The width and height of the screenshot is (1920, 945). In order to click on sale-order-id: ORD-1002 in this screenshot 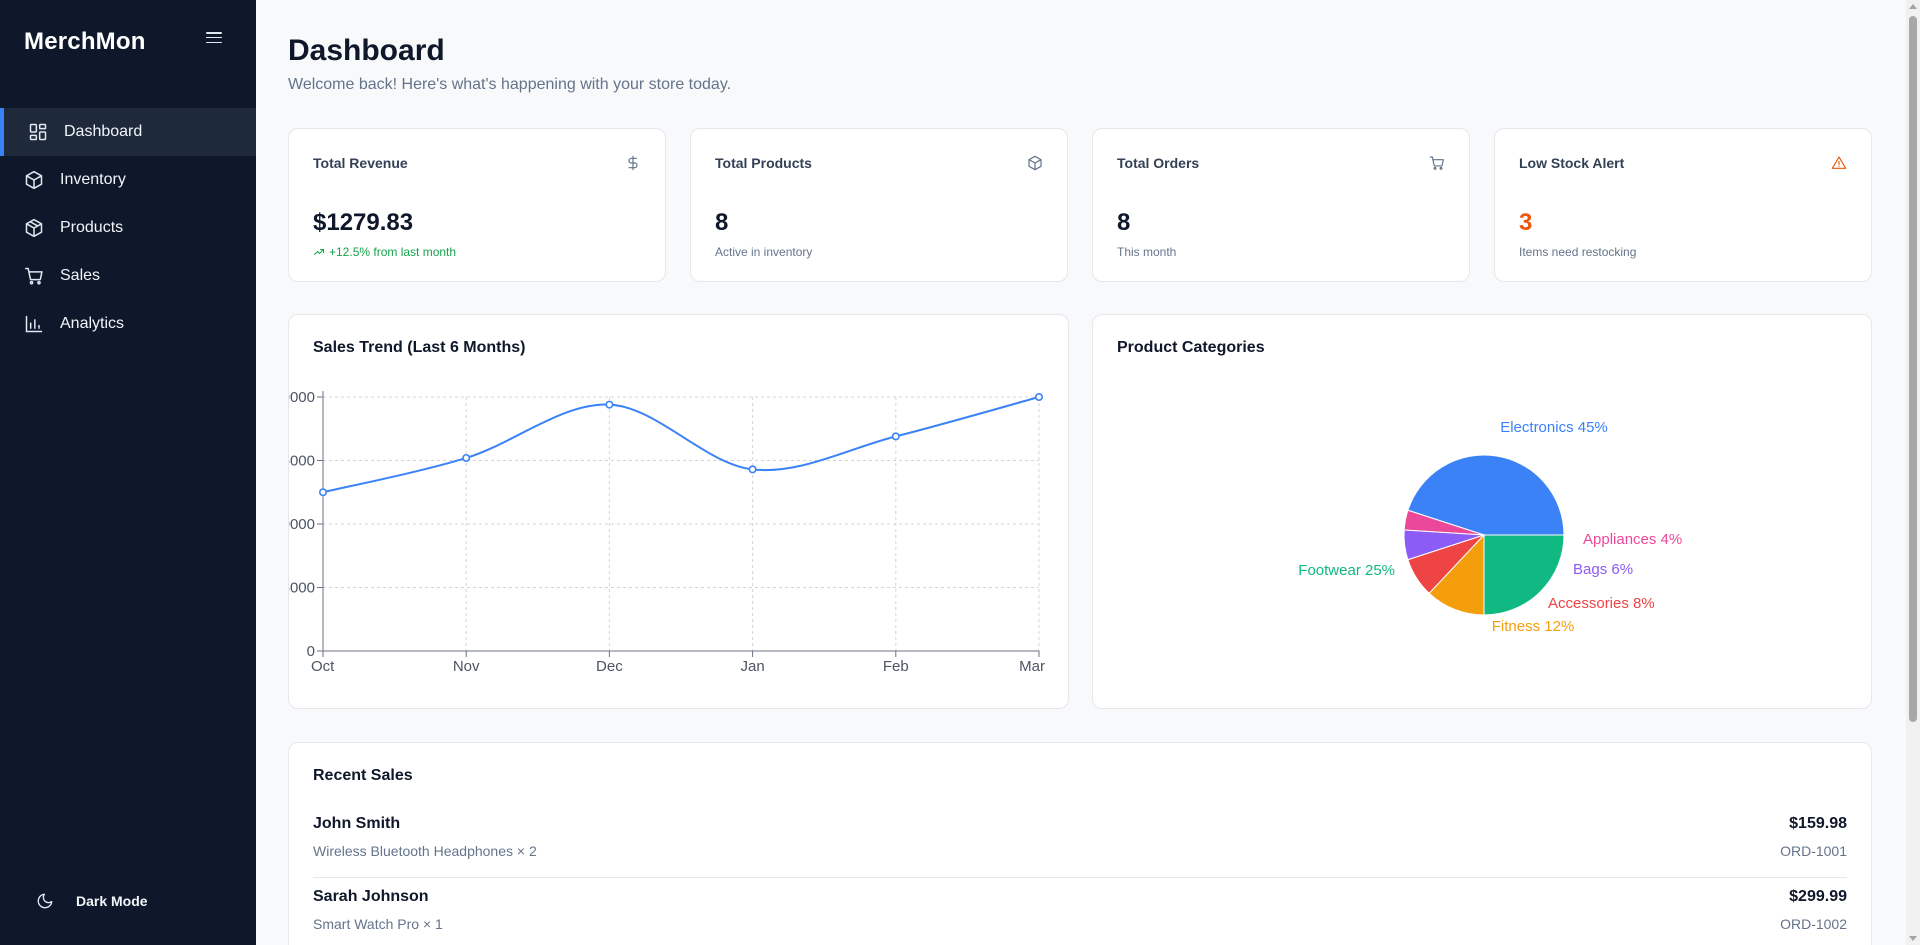, I will do `click(1813, 924)`.